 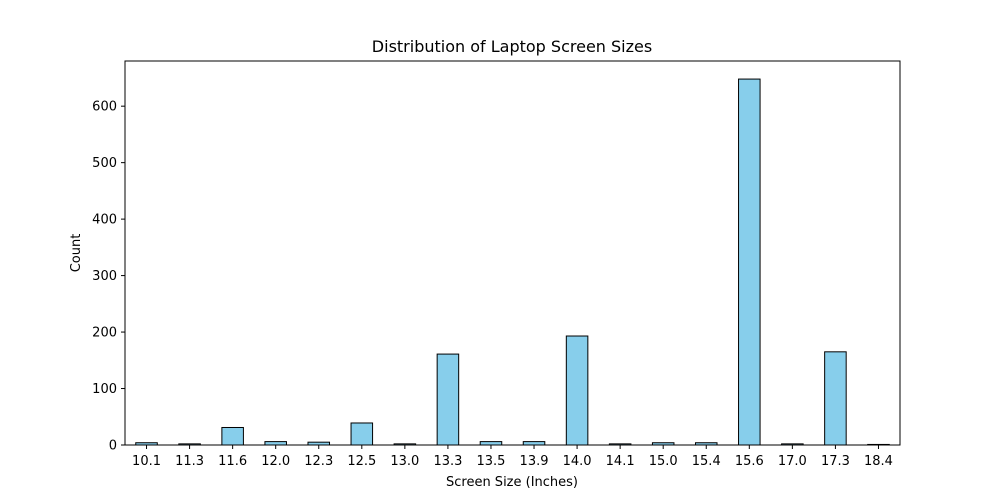 What do you see at coordinates (275, 461) in the screenshot?
I see `x-tick-label: 12.0` at bounding box center [275, 461].